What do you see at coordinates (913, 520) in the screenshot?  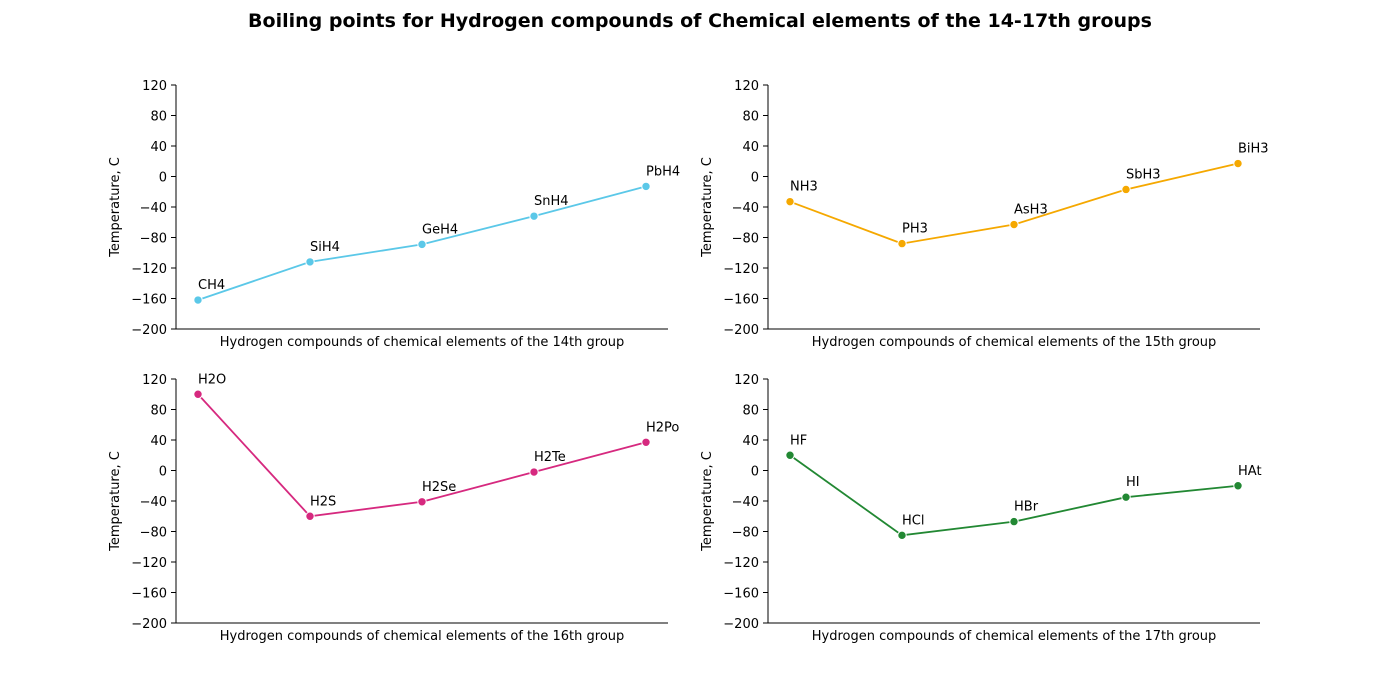 I see `data-label: HCl` at bounding box center [913, 520].